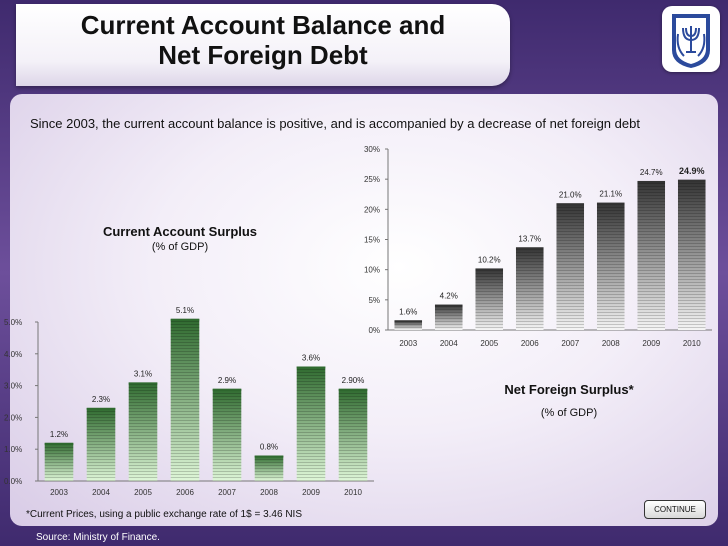  Describe the element at coordinates (489, 259) in the screenshot. I see `data-label: 10.2%` at that location.